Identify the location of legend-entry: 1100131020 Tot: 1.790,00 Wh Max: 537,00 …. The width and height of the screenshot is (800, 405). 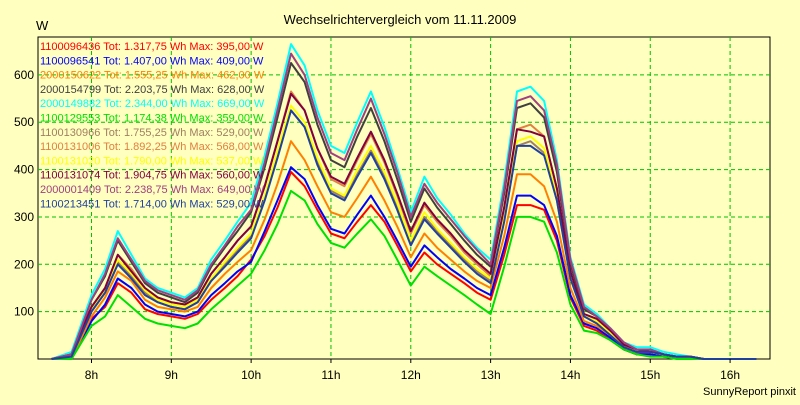
(152, 161).